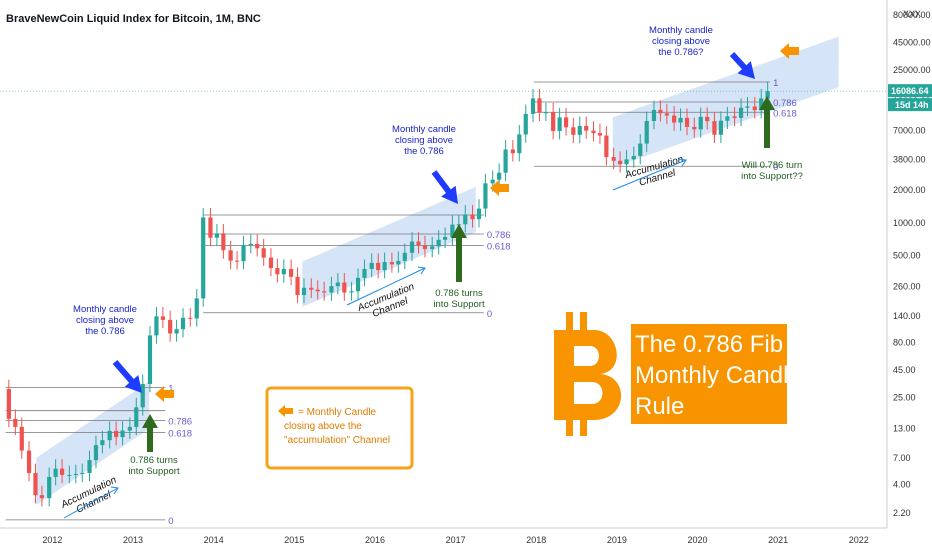  I want to click on blue-arrow-2020-icon, so click(742, 65).